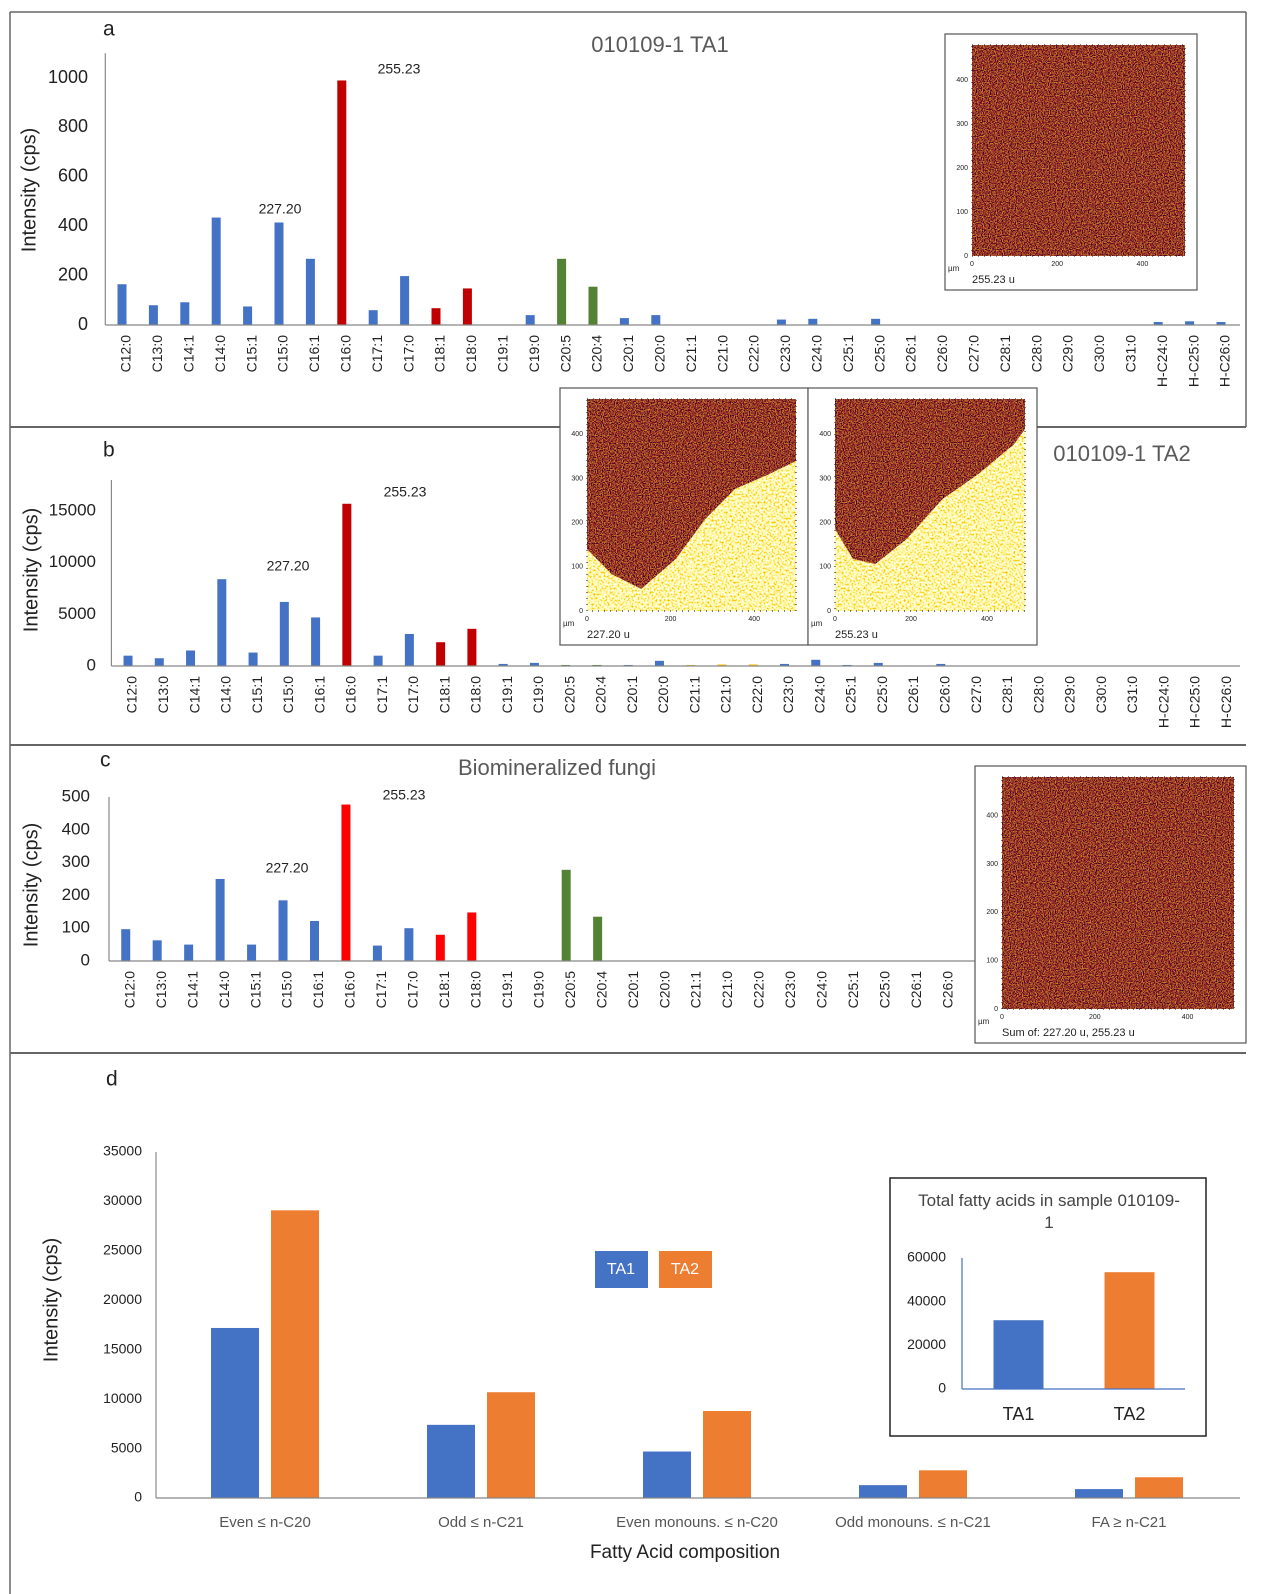 Image resolution: width=1268 pixels, height=1594 pixels. Describe the element at coordinates (565, 354) in the screenshot. I see `x-tick-label: C20:5` at that location.